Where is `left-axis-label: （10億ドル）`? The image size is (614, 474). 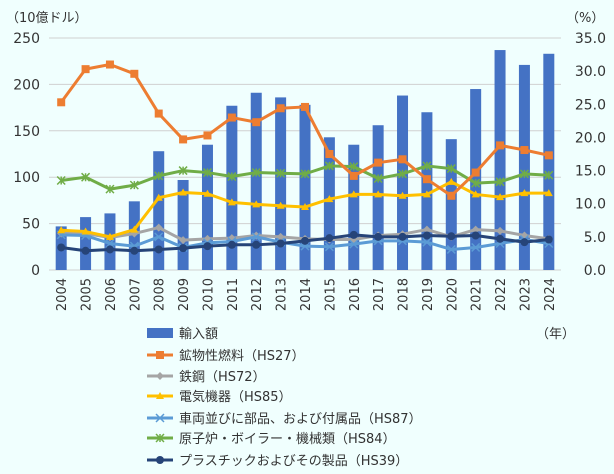
left-axis-label: （10億ドル） is located at coordinates (47, 18).